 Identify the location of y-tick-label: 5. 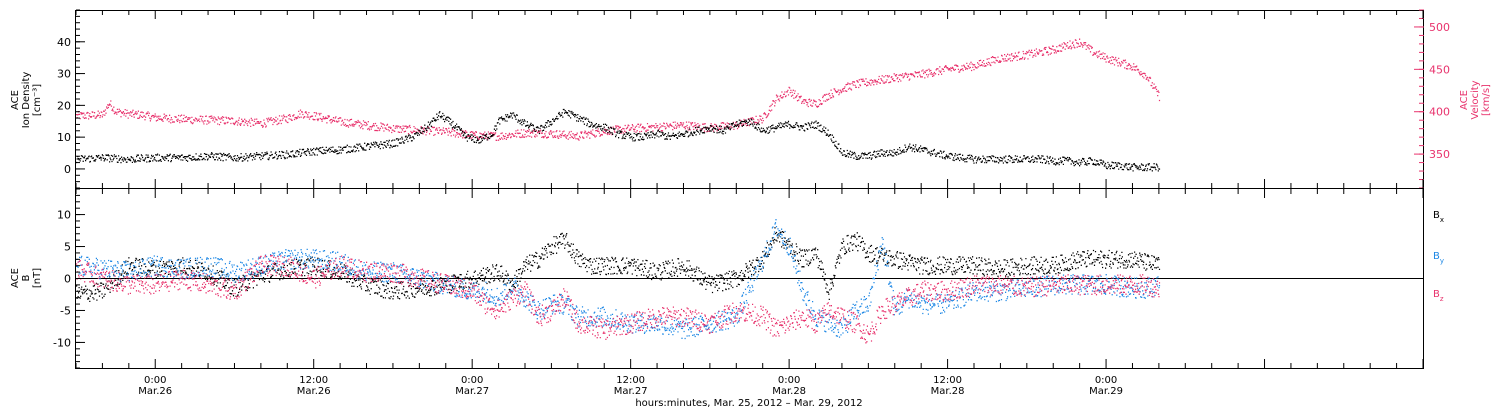
(67, 247).